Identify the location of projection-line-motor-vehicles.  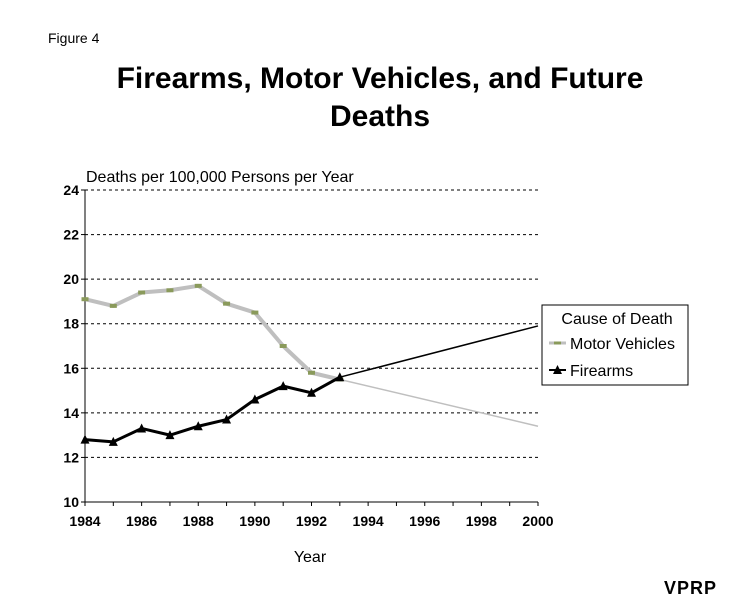
(439, 402).